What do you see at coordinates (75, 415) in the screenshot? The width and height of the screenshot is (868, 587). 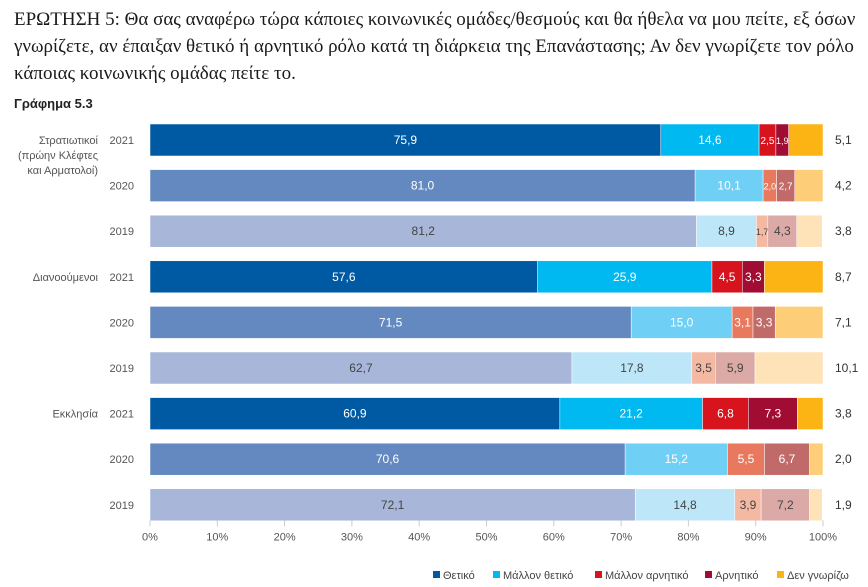 I see `group-label: Εκκλησία` at bounding box center [75, 415].